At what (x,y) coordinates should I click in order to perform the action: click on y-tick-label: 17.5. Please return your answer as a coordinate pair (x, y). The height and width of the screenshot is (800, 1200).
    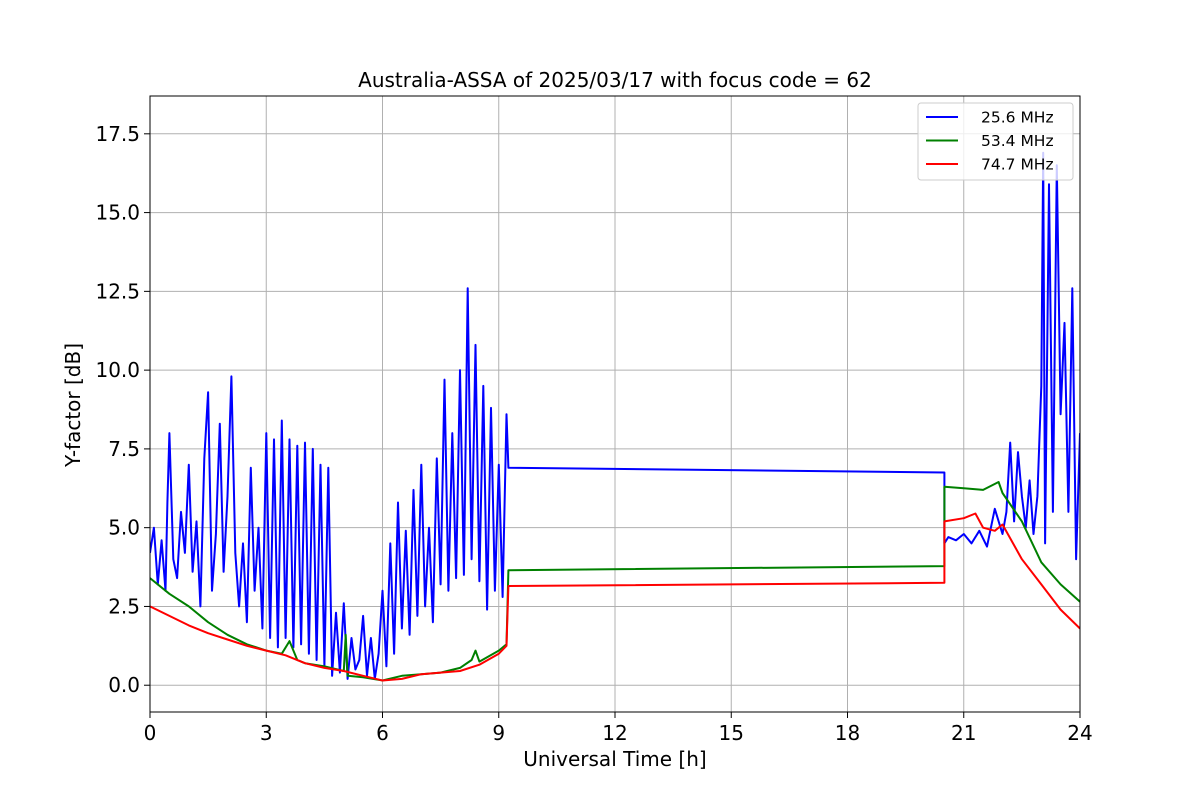
    Looking at the image, I should click on (117, 134).